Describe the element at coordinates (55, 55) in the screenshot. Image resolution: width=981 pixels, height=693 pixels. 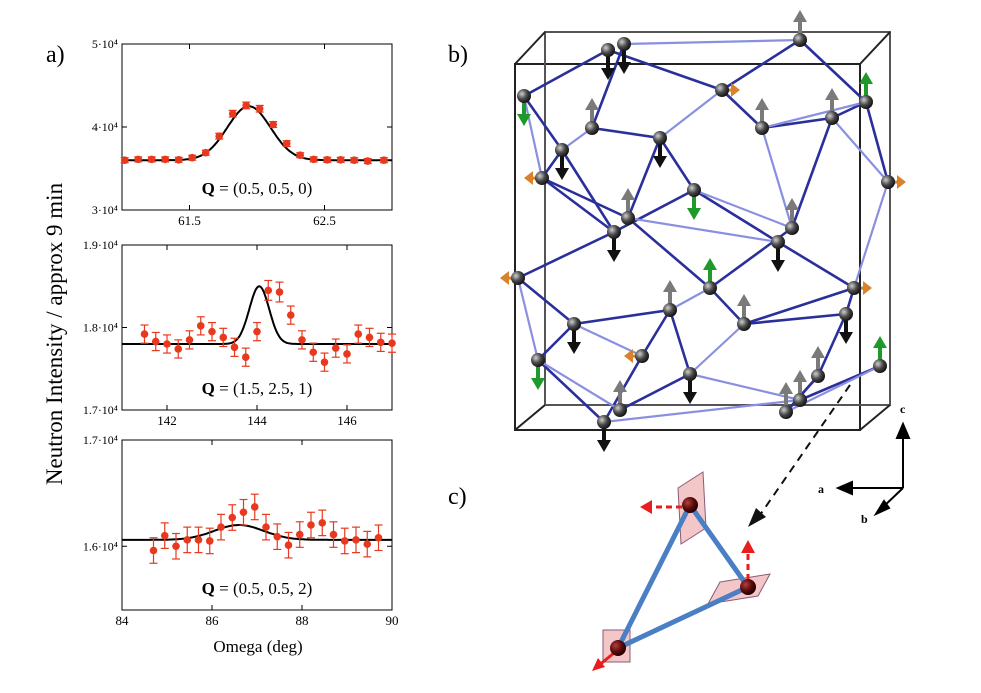
I see `panel-label-a: a)` at that location.